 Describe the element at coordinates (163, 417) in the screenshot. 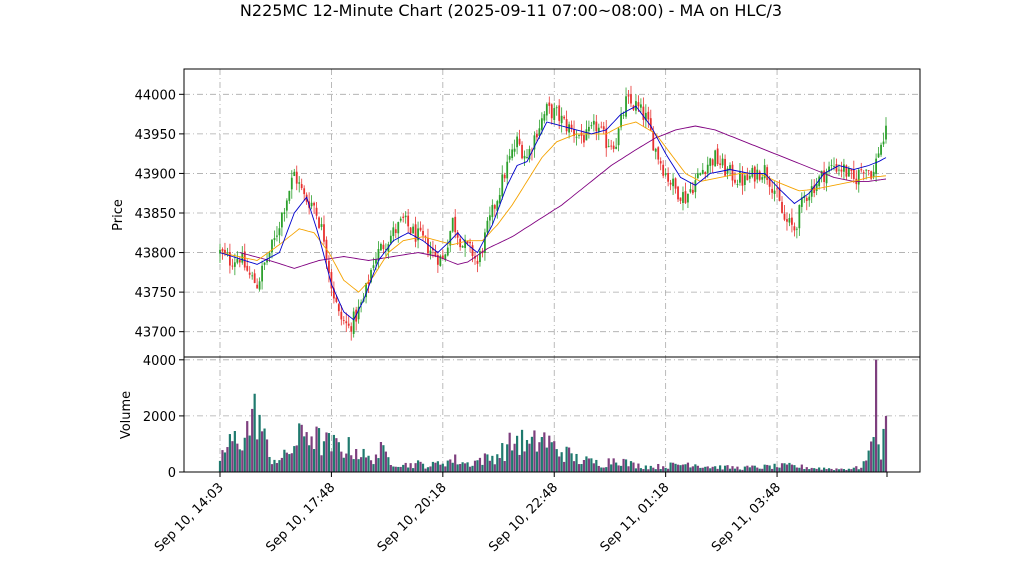

I see `volume-y-axis: 0 2000 4000` at that location.